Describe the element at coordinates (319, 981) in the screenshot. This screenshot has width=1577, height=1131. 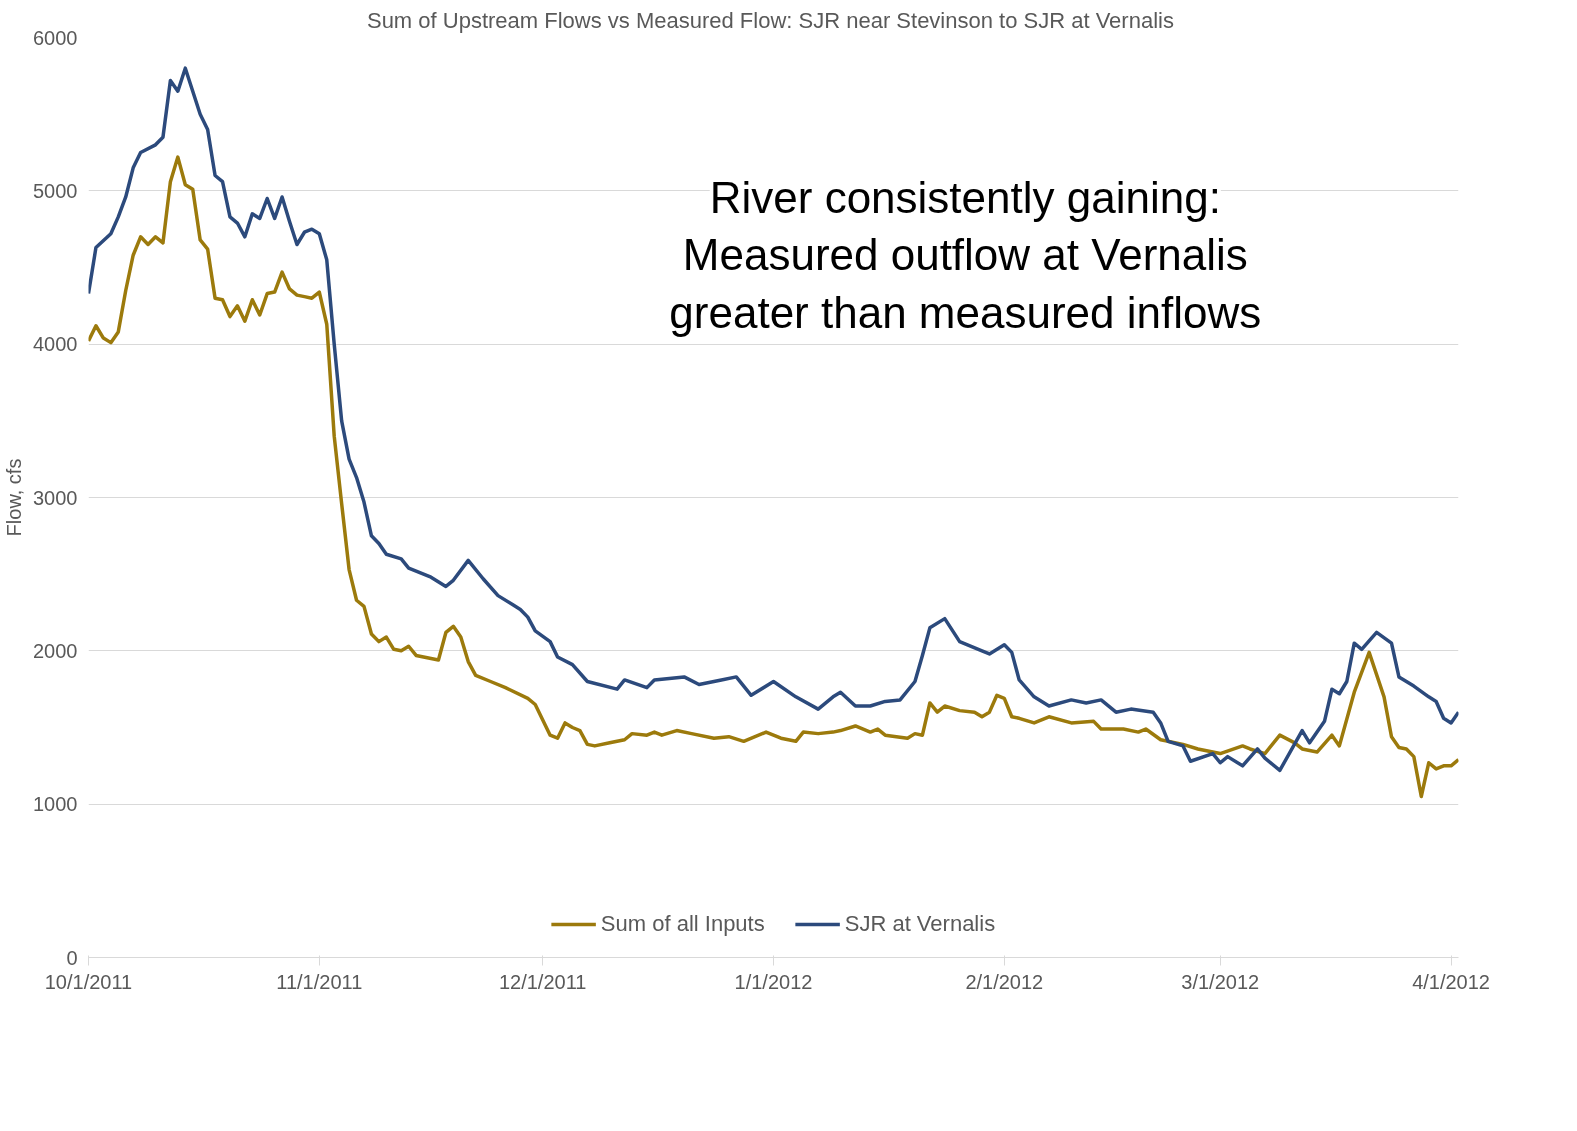
I see `x-tick-label: 11/1/2011` at that location.